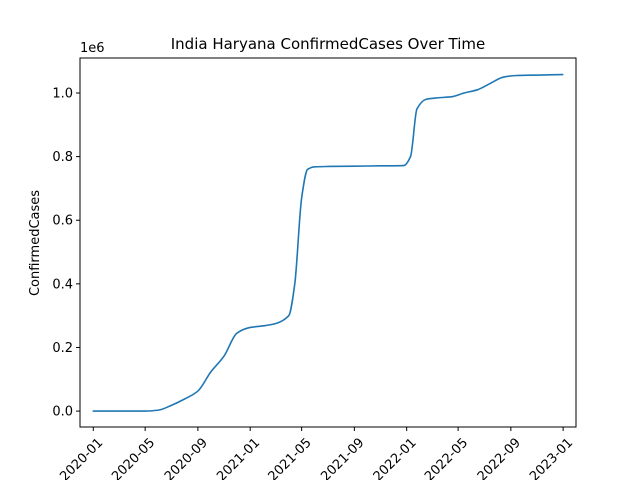 The image size is (640, 480). Describe the element at coordinates (35, 243) in the screenshot. I see `y-axis-label: ConfirmedCases` at that location.